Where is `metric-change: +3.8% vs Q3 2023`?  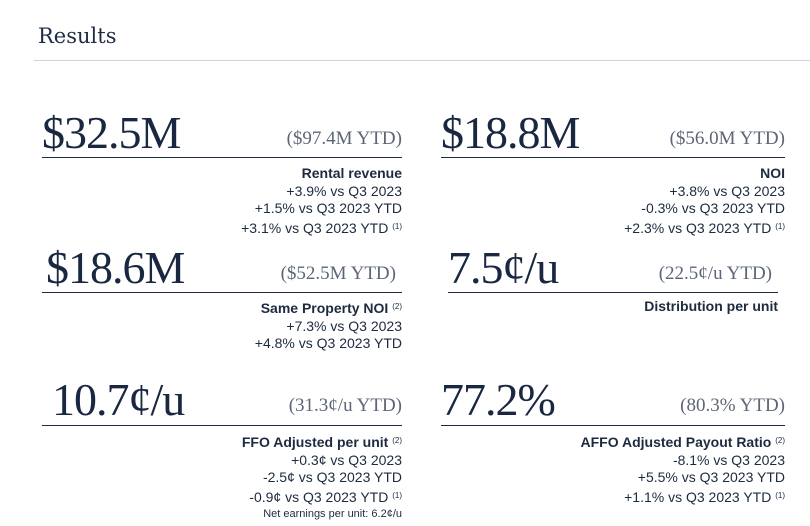
metric-change: +3.8% vs Q3 2023 is located at coordinates (727, 190).